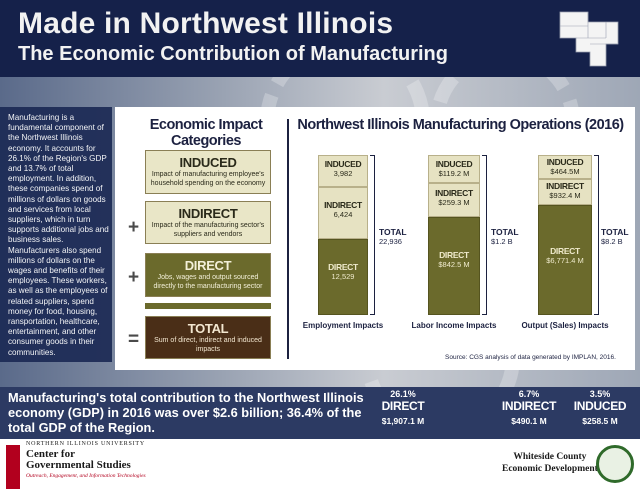 The width and height of the screenshot is (640, 495). What do you see at coordinates (208, 328) in the screenshot?
I see `category-name: TOTAL` at bounding box center [208, 328].